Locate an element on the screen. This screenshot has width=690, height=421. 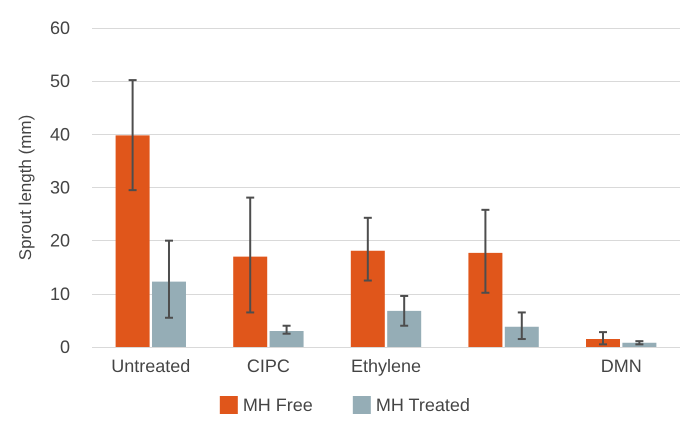
y-tick-label: 60 is located at coordinates (60, 28).